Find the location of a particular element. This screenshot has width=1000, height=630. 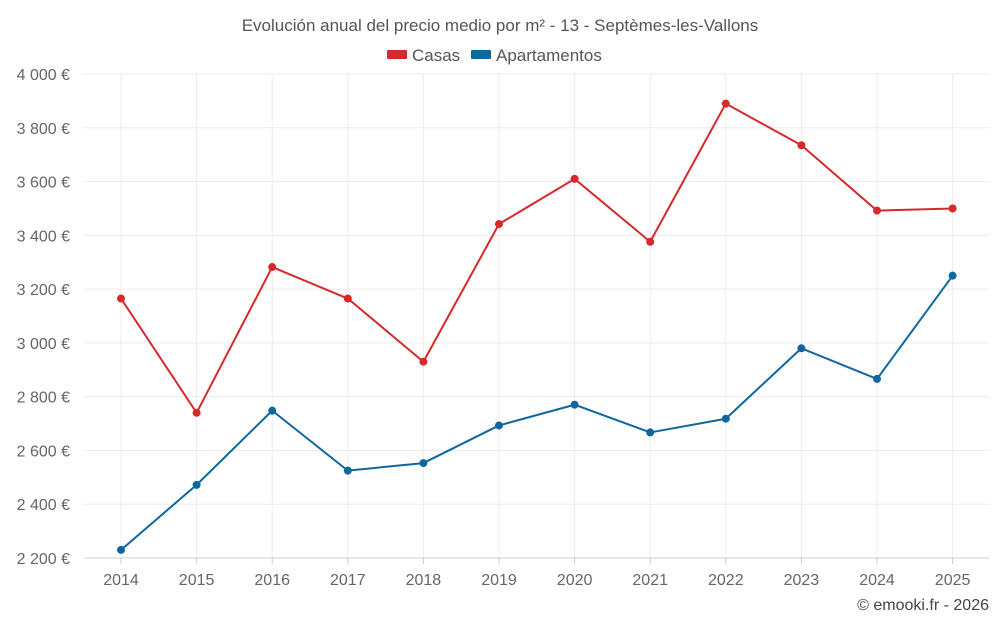

y-tick-label: 2 600 € is located at coordinates (43, 451).